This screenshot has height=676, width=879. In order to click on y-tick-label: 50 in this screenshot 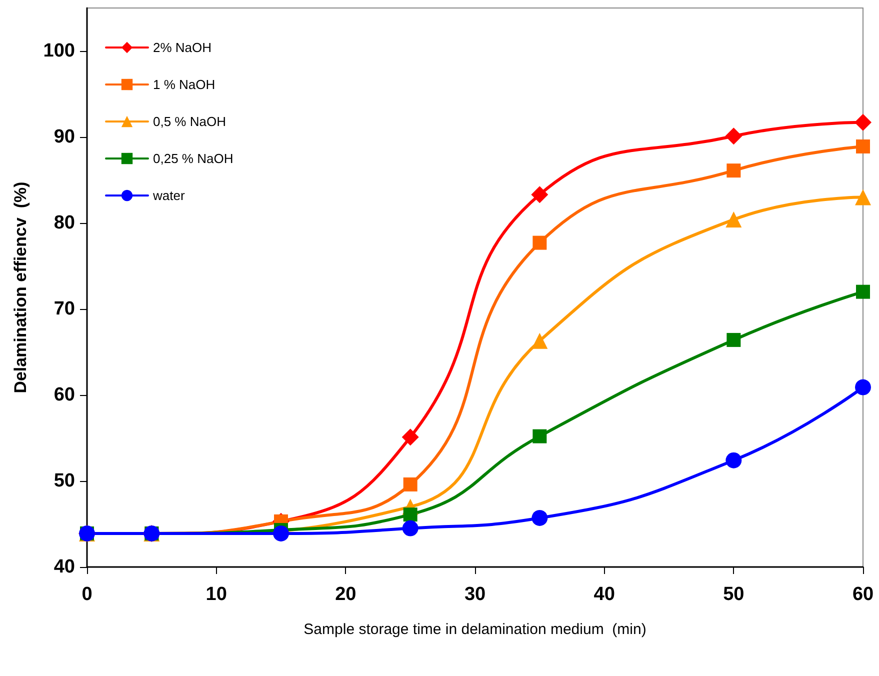, I will do `click(64, 481)`.